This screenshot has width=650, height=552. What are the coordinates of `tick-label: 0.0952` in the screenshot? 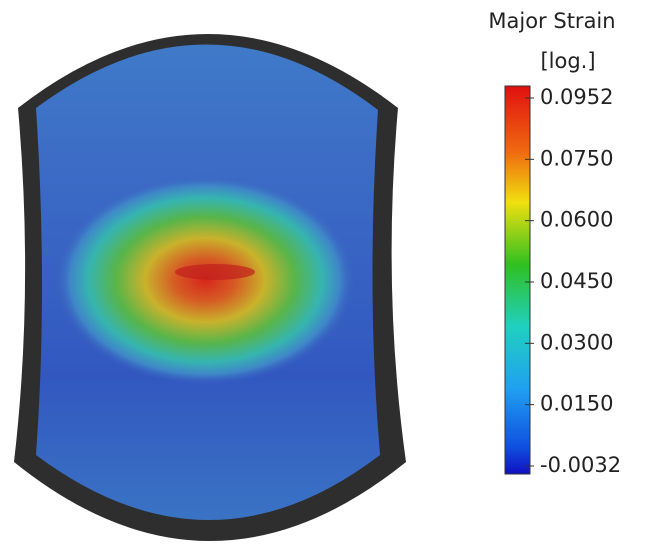 It's located at (576, 97).